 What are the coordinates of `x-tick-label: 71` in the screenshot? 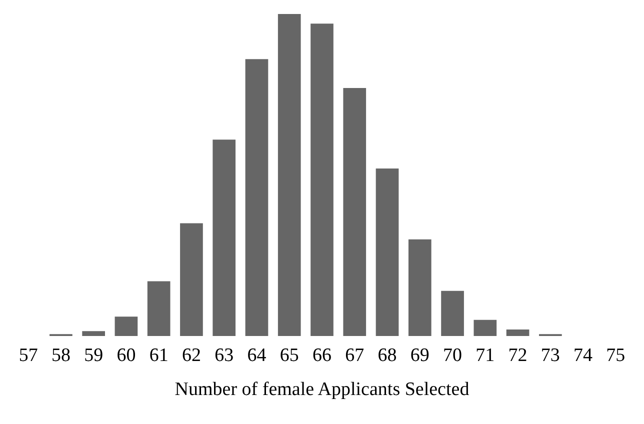 It's located at (485, 355).